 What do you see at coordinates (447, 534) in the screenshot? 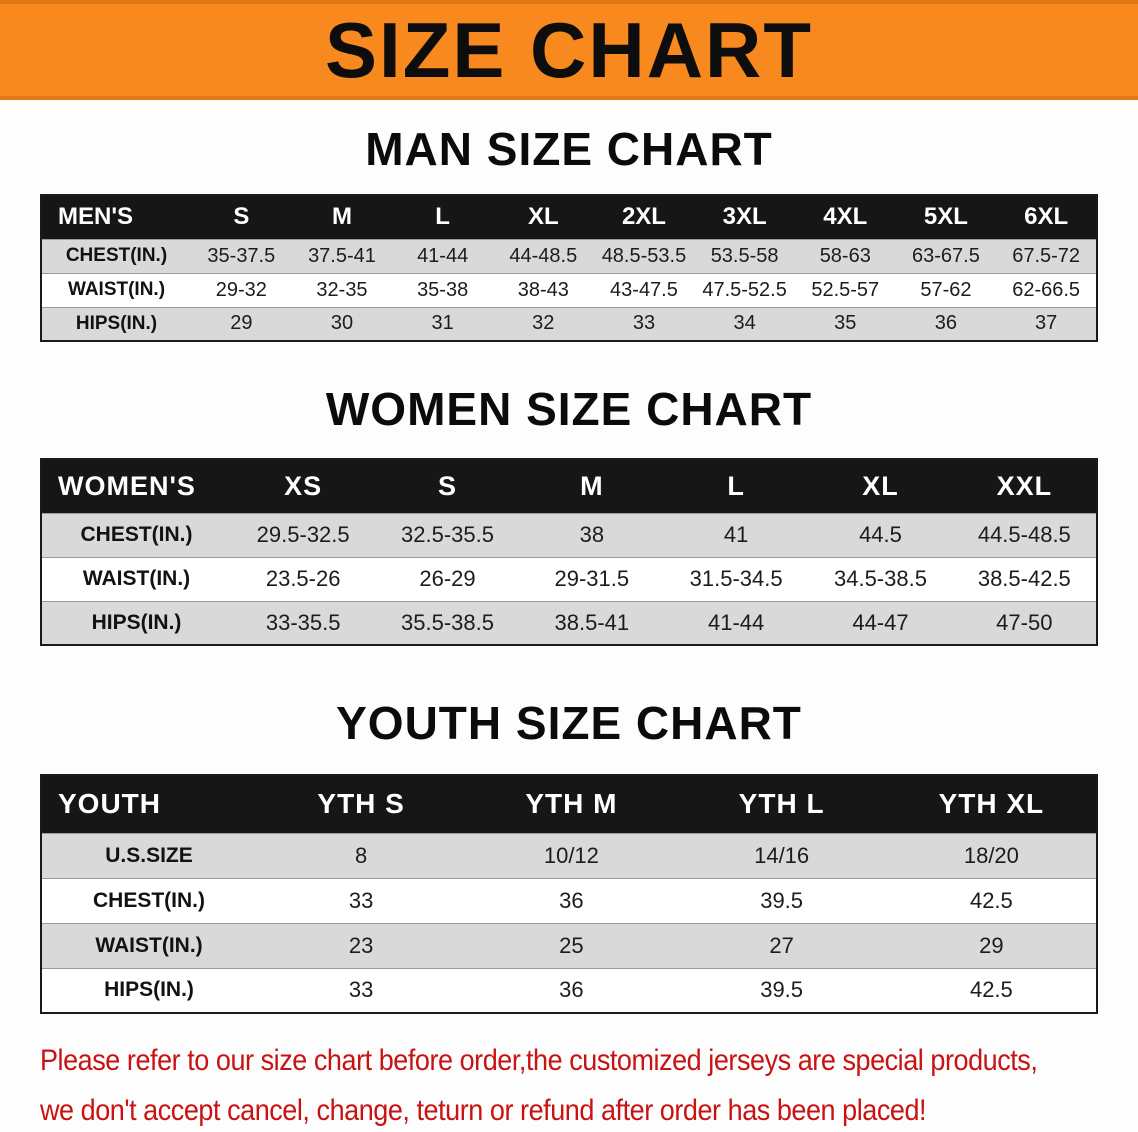
I see `size-value: 32.5-35.5` at bounding box center [447, 534].